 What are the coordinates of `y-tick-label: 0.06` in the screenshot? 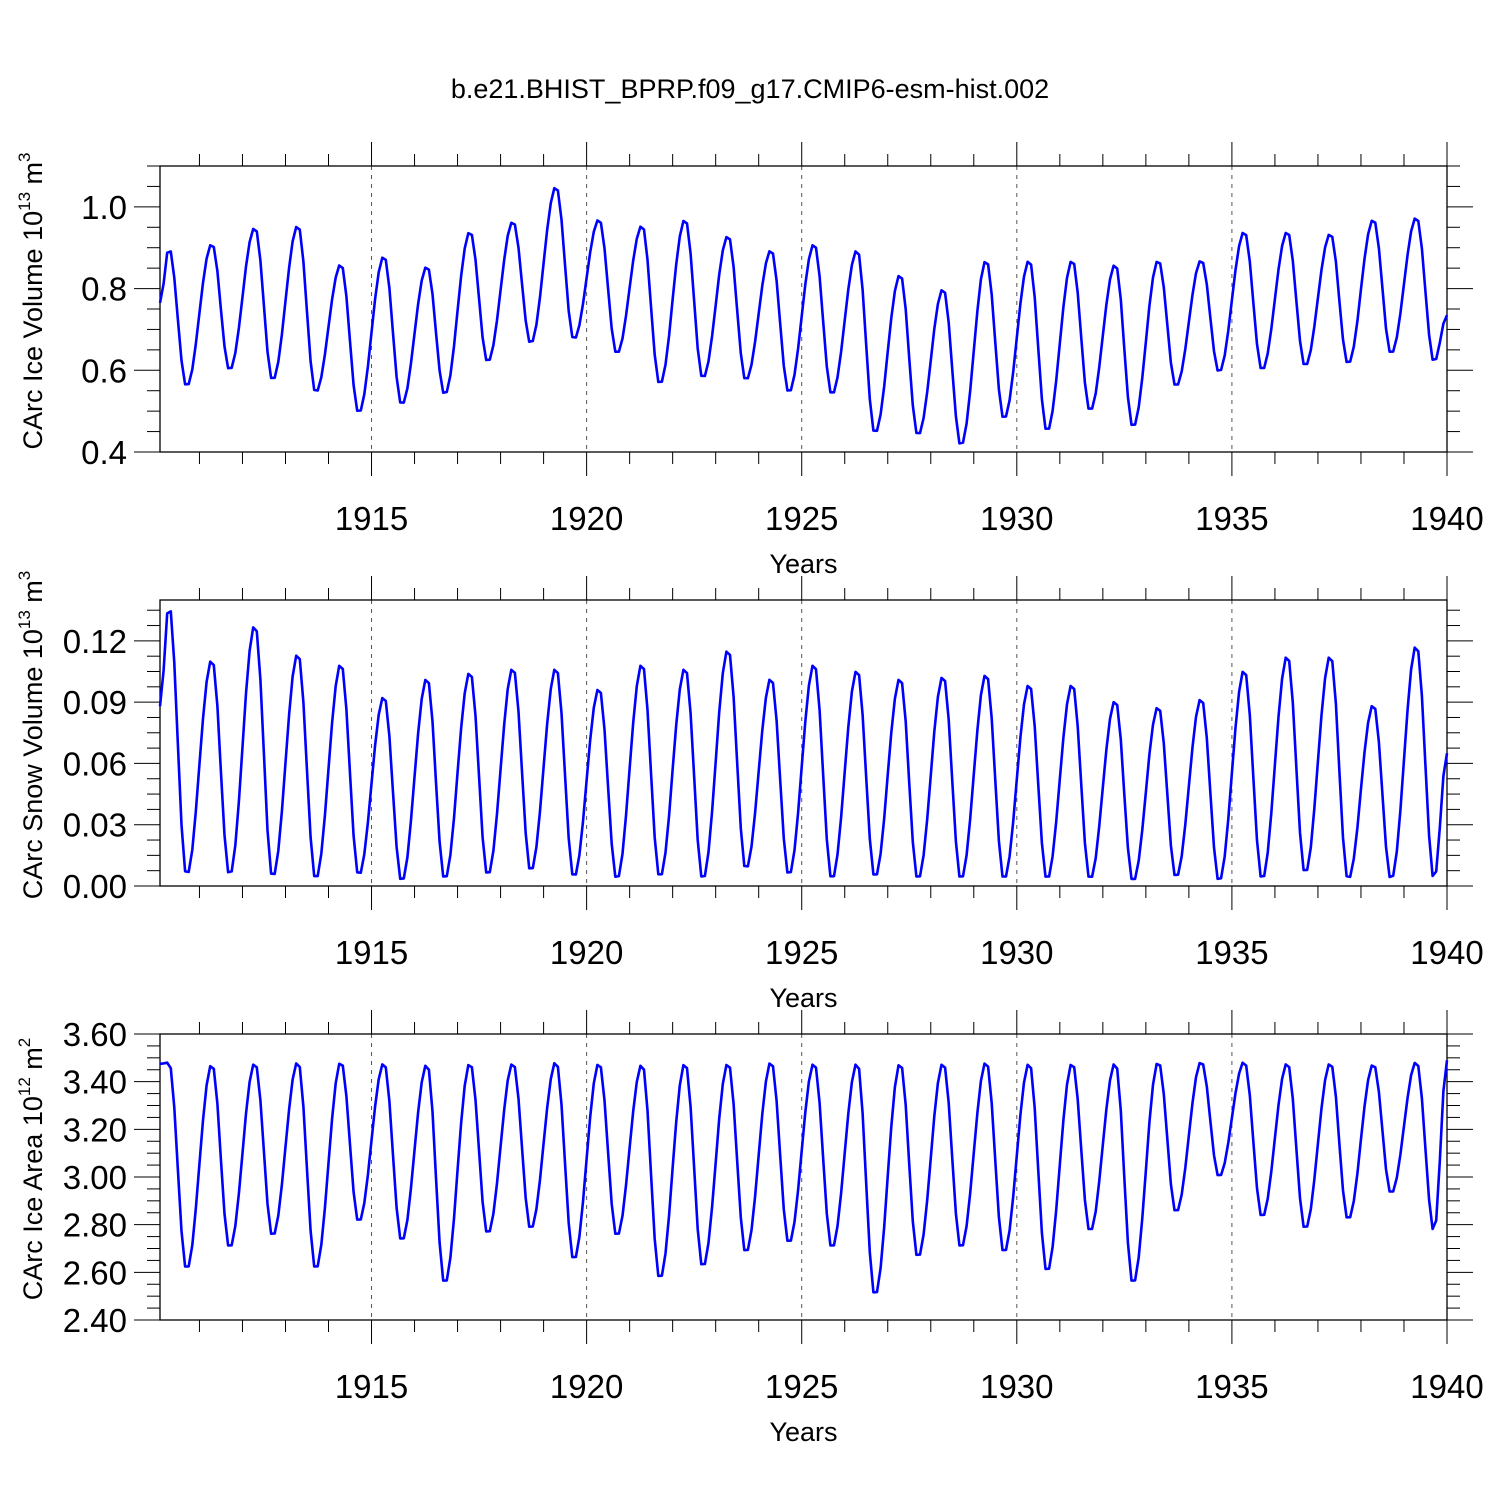 It's located at (95, 763).